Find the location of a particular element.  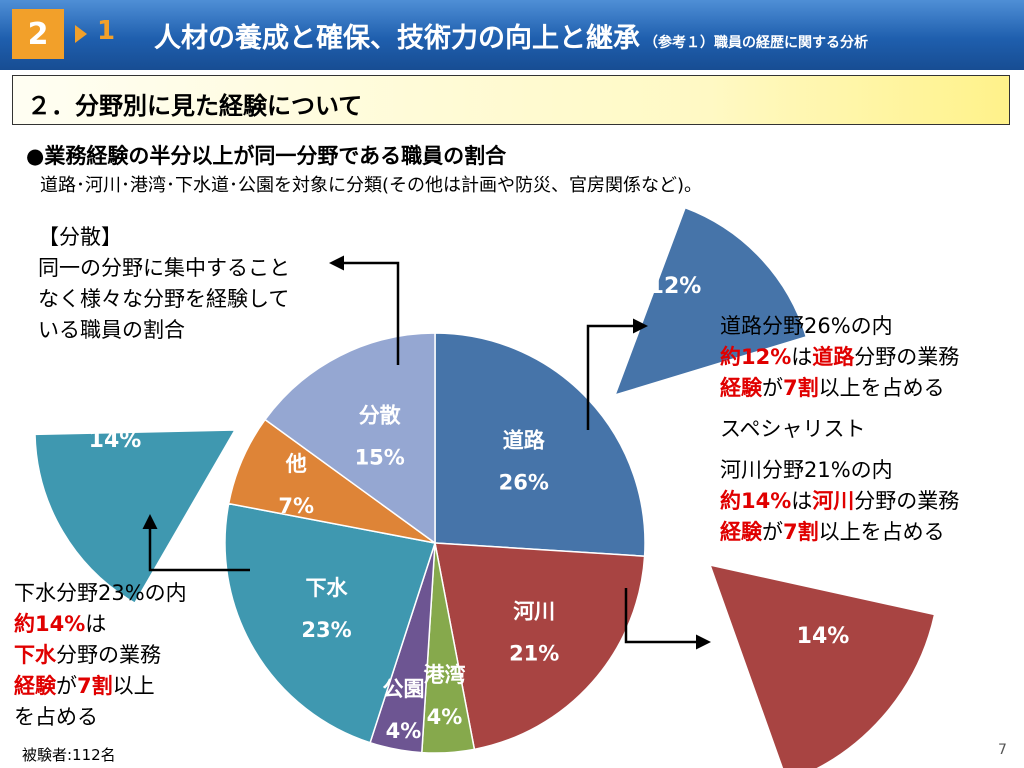

sewer-field-end: 分野の業務 is located at coordinates (108, 655).